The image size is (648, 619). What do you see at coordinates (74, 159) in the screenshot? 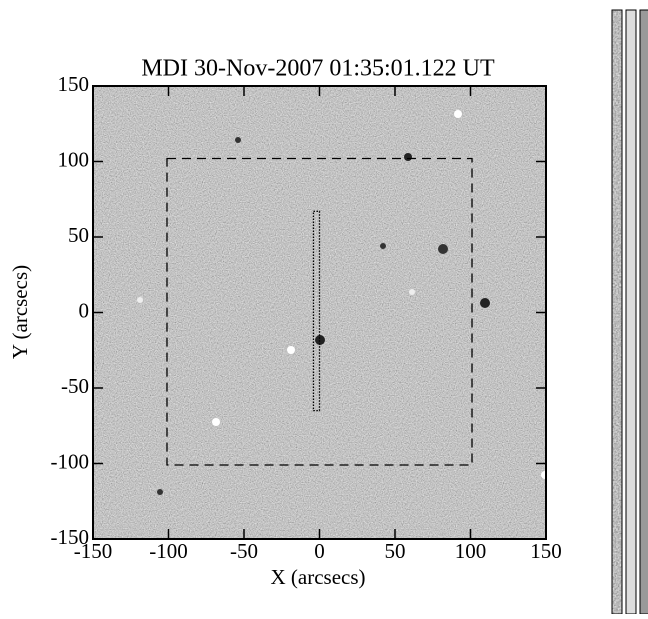
I see `y-tick-label: 100` at bounding box center [74, 159].